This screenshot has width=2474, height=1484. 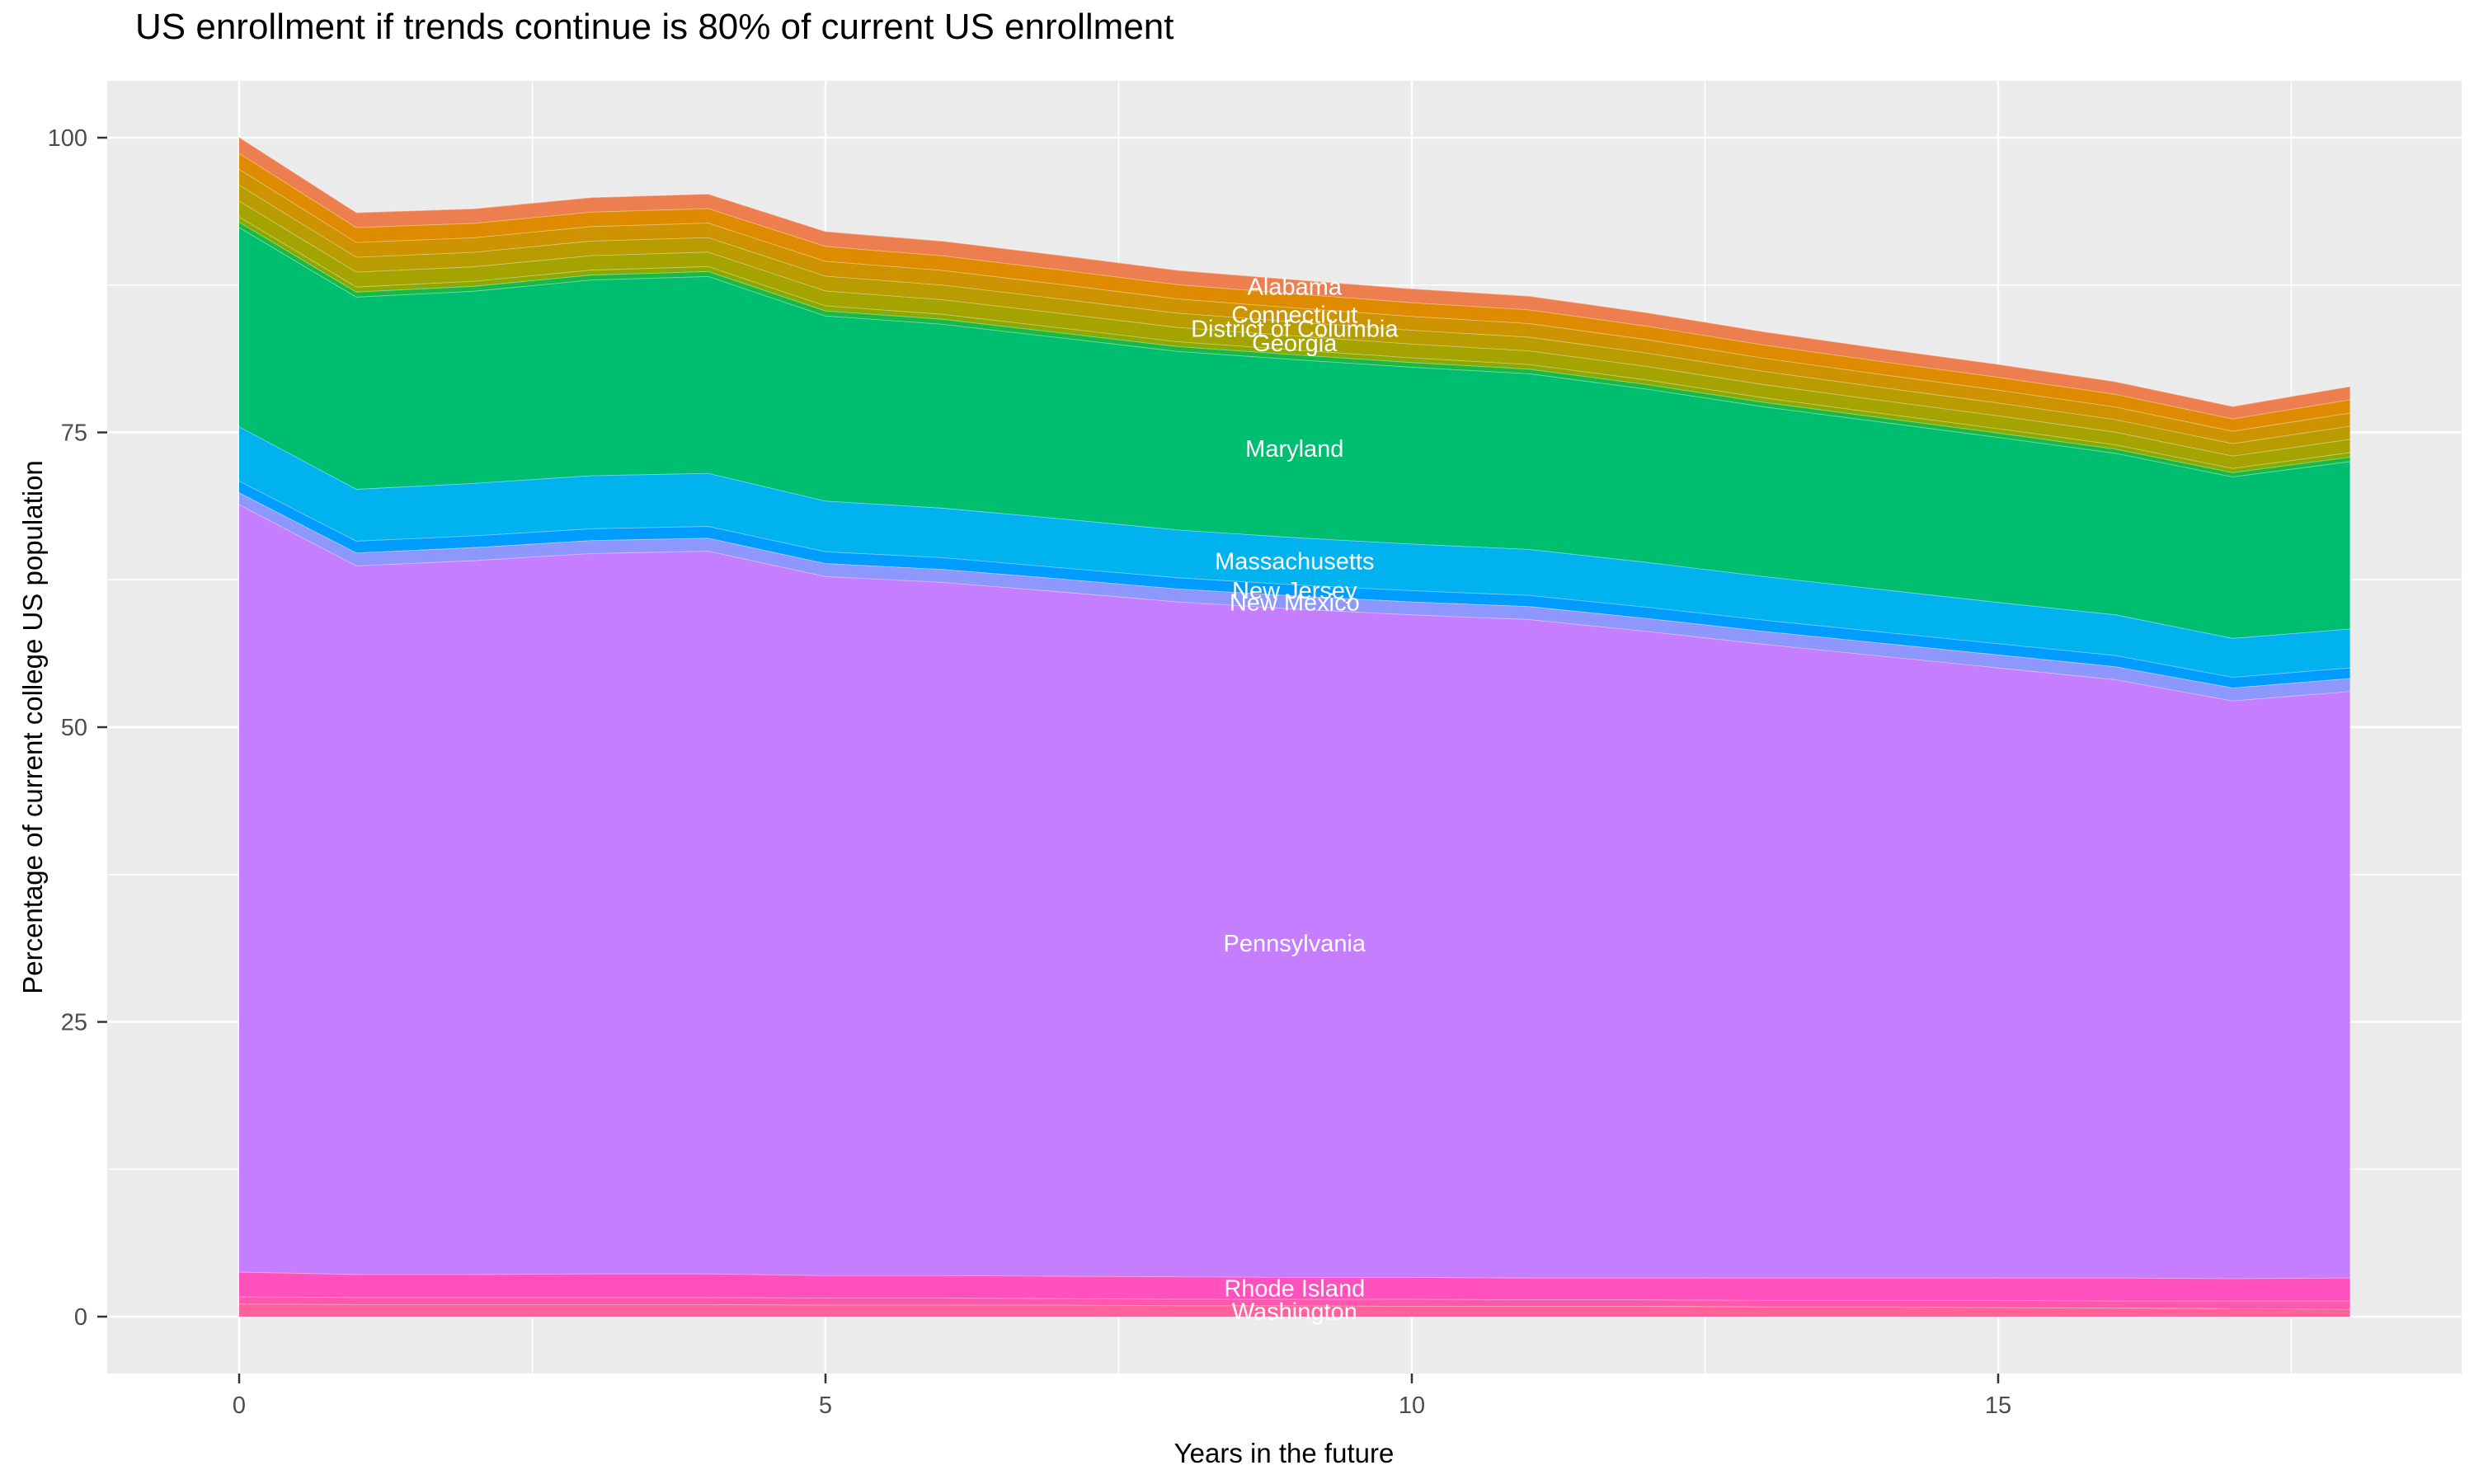 I want to click on y-tick-label: 100, so click(x=67, y=138).